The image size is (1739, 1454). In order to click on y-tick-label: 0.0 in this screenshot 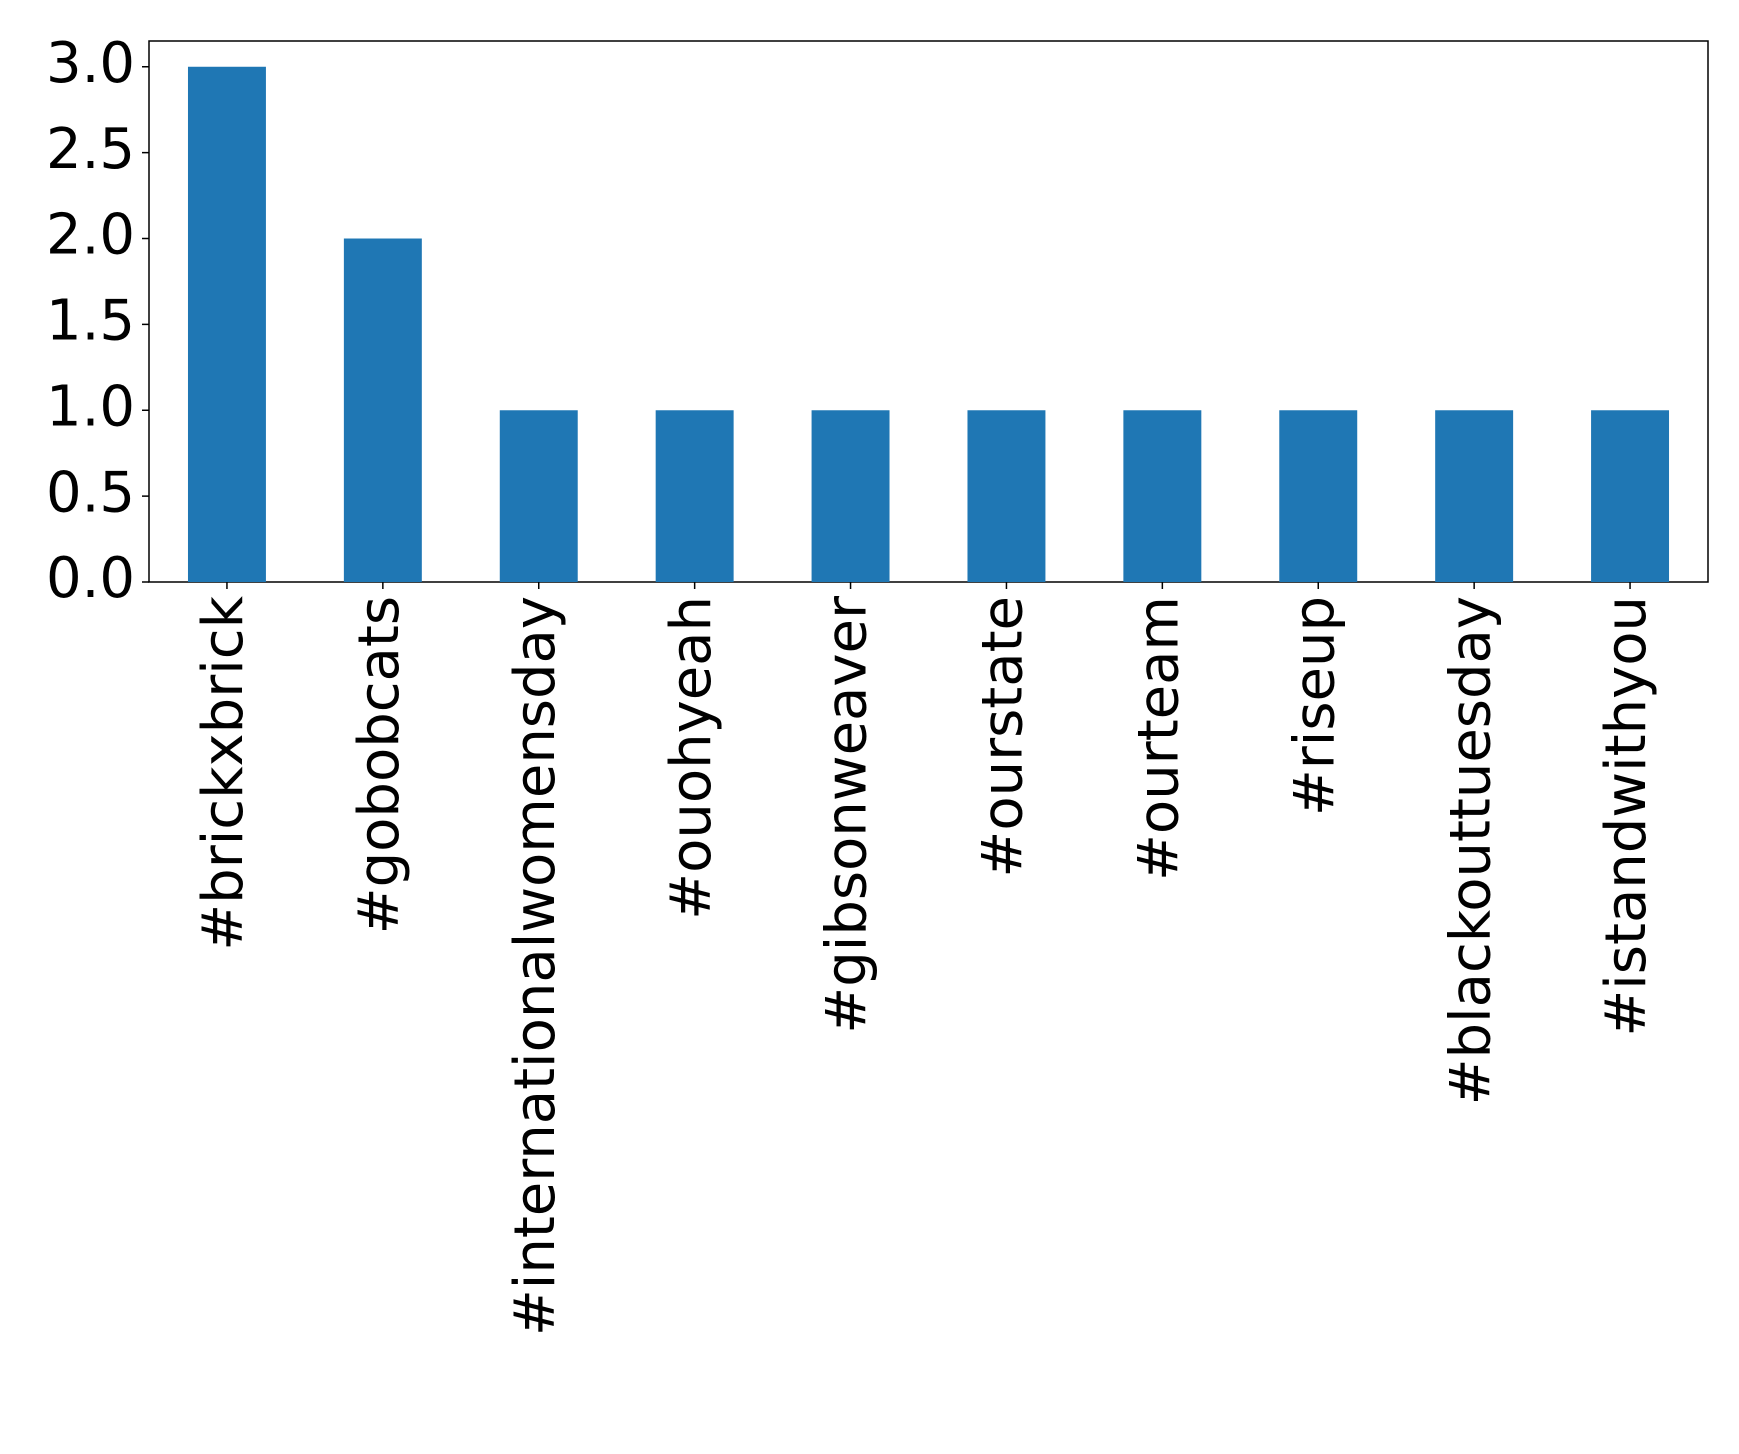, I will do `click(90, 578)`.